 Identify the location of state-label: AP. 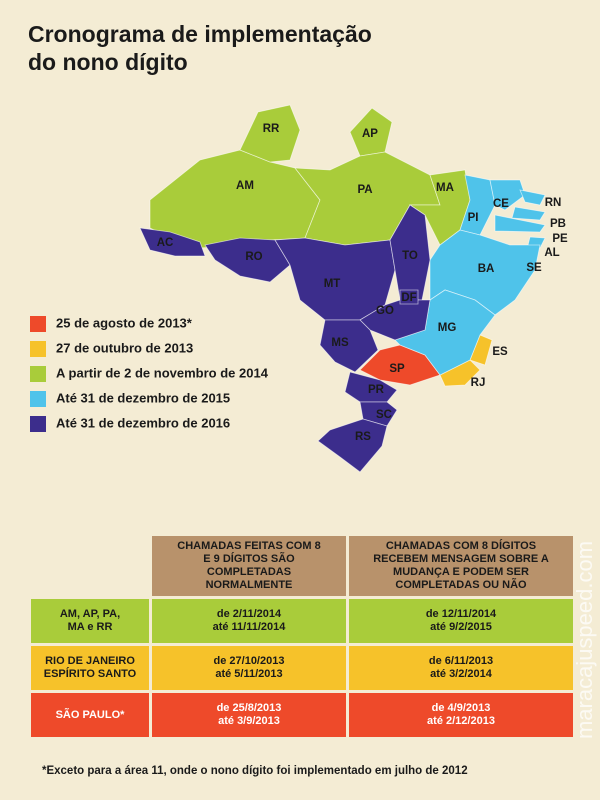
(370, 134).